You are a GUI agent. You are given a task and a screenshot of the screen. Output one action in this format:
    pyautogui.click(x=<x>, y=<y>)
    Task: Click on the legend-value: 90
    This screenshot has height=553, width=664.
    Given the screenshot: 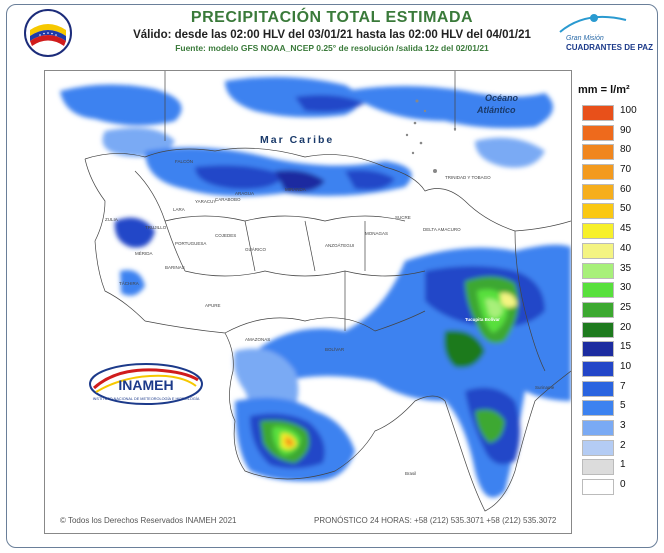 What is the action you would take?
    pyautogui.click(x=626, y=130)
    